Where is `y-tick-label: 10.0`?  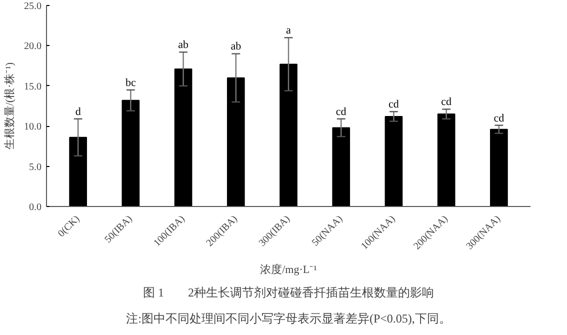 y-tick-label: 10.0 is located at coordinates (33, 127).